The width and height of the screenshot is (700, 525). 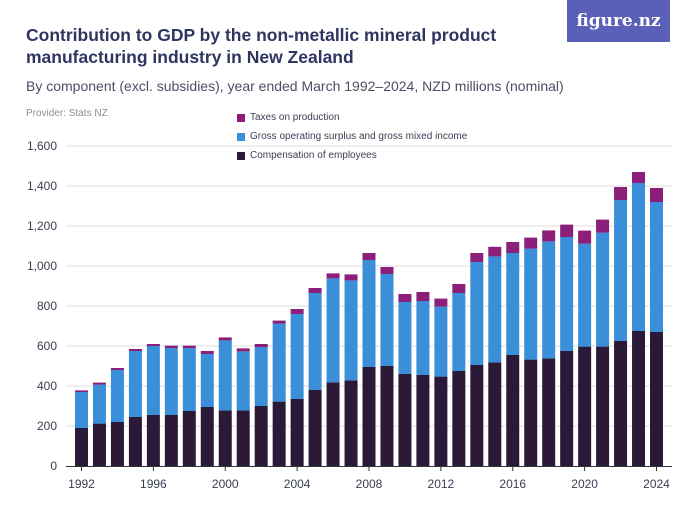 What do you see at coordinates (243, 381) in the screenshot?
I see `bar-gross-operating-2001` at bounding box center [243, 381].